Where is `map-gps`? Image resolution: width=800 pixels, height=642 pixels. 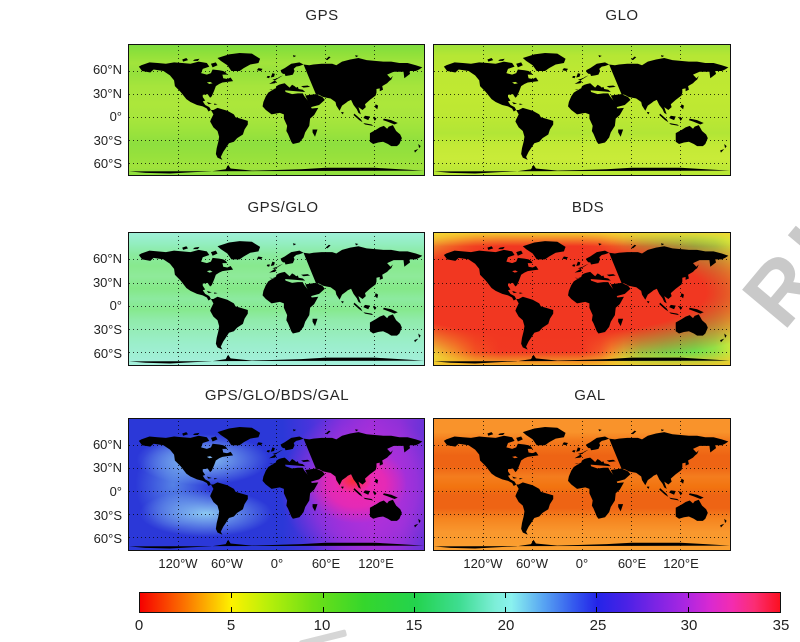 map-gps is located at coordinates (276, 110).